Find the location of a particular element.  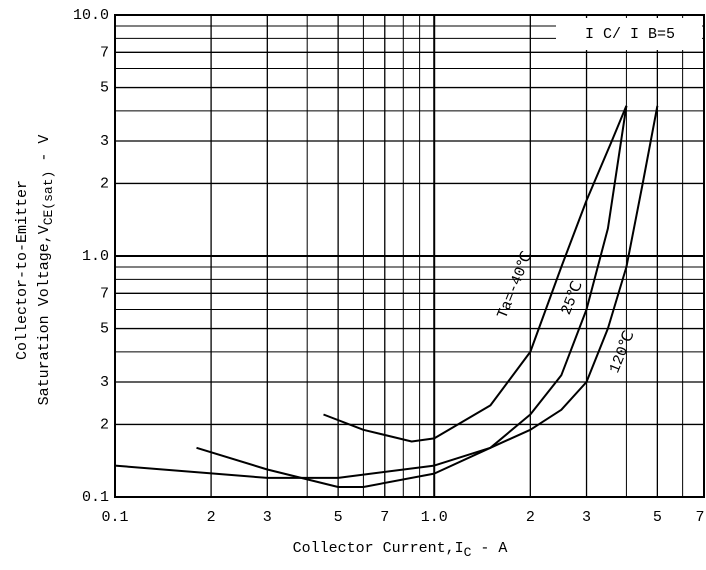

x-axis-title: Collector Current,IC - A is located at coordinates (400, 550).